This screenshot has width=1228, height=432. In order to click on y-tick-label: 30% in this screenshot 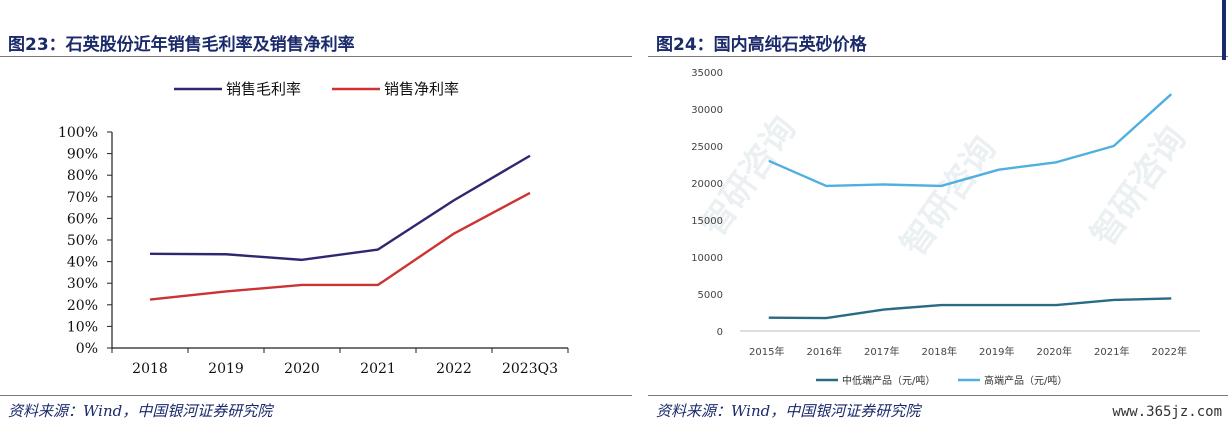, I will do `click(82, 284)`.